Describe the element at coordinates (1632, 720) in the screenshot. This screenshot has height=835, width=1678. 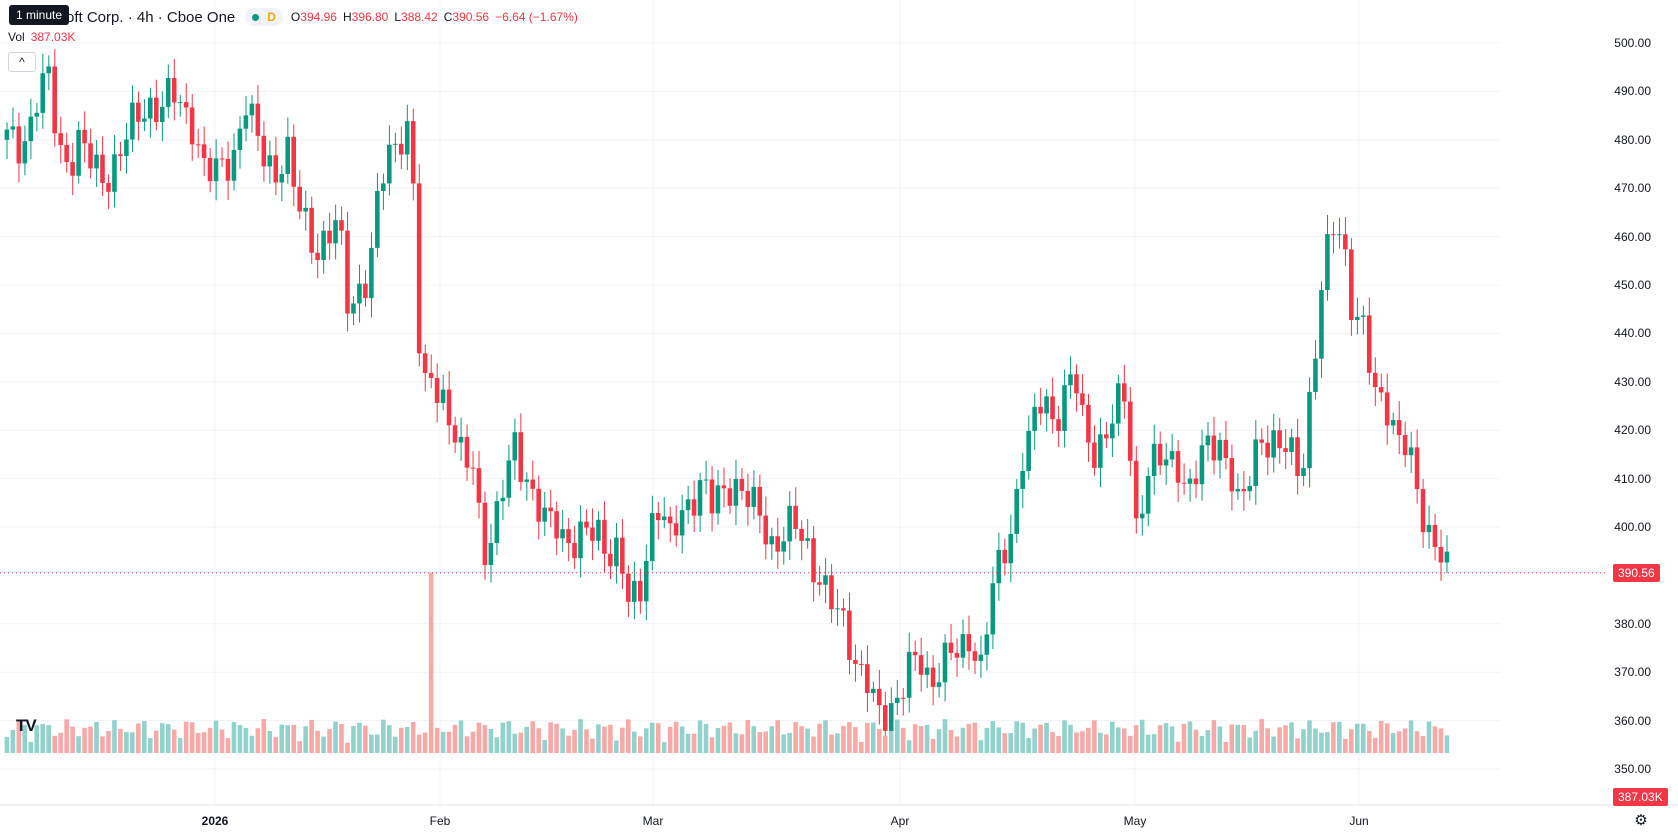
I see `y-tick-label: 360.00` at that location.